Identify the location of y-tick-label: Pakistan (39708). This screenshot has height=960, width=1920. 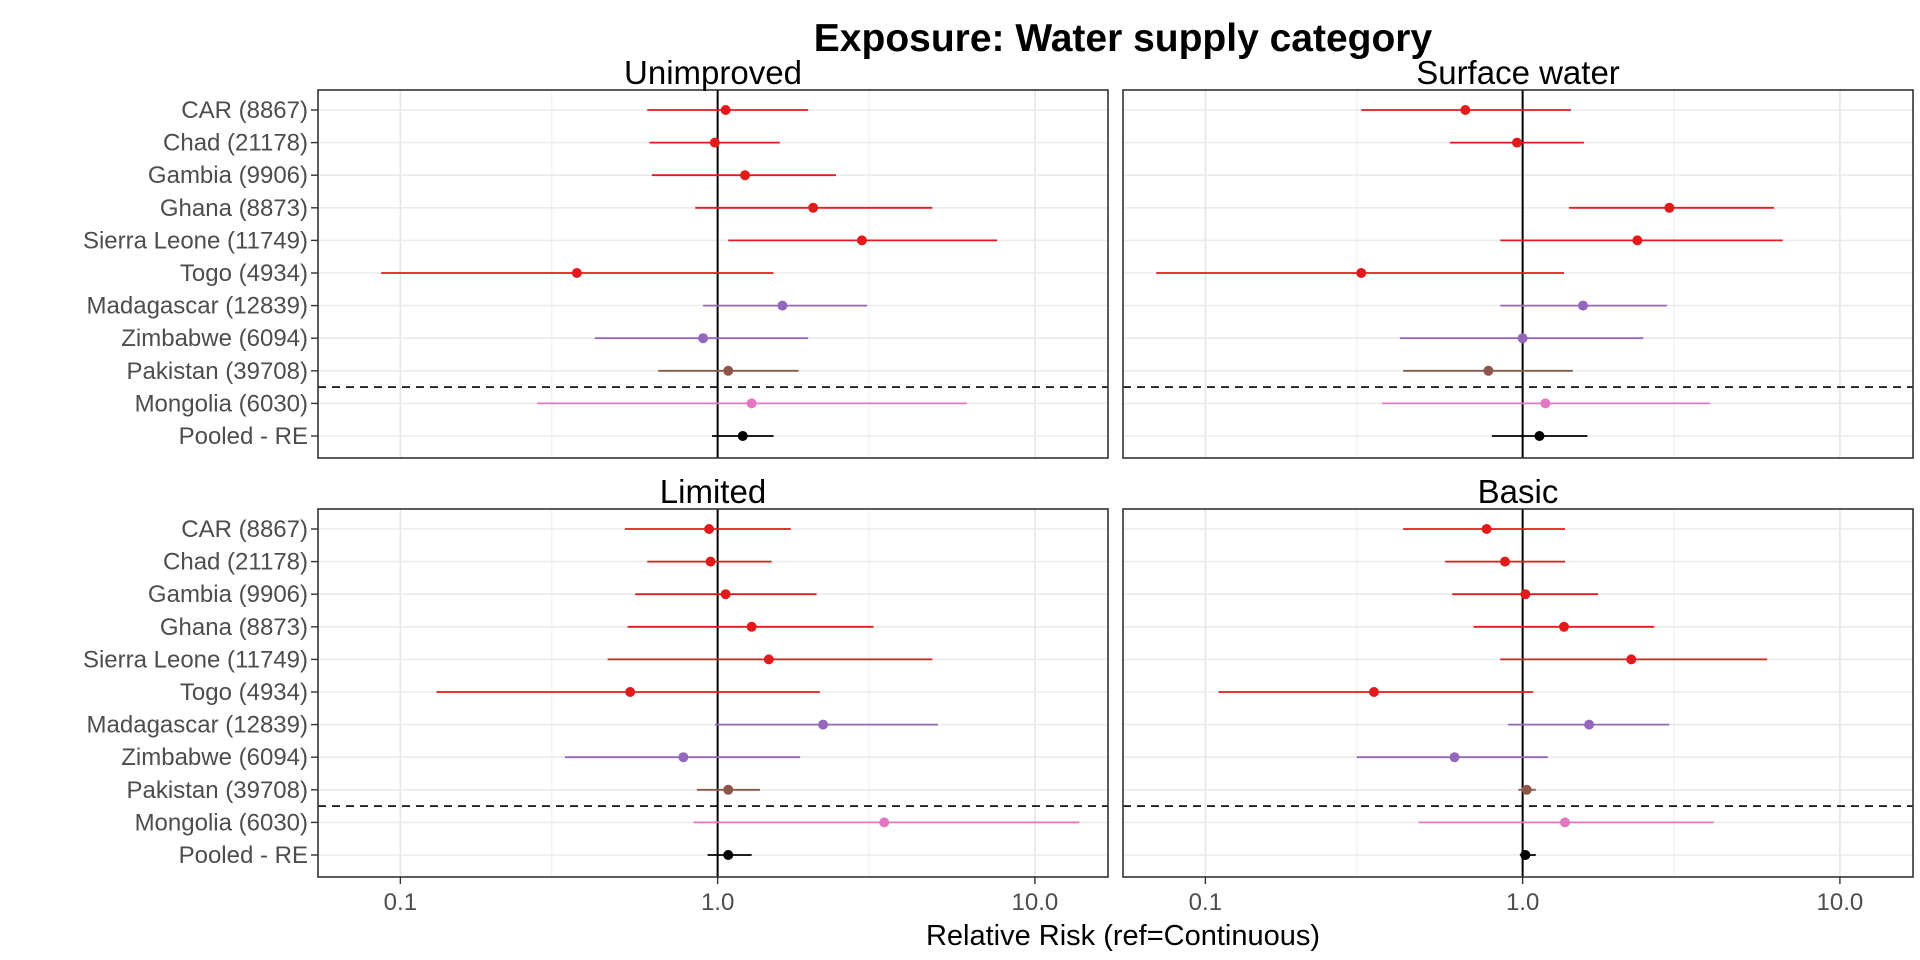
(217, 371).